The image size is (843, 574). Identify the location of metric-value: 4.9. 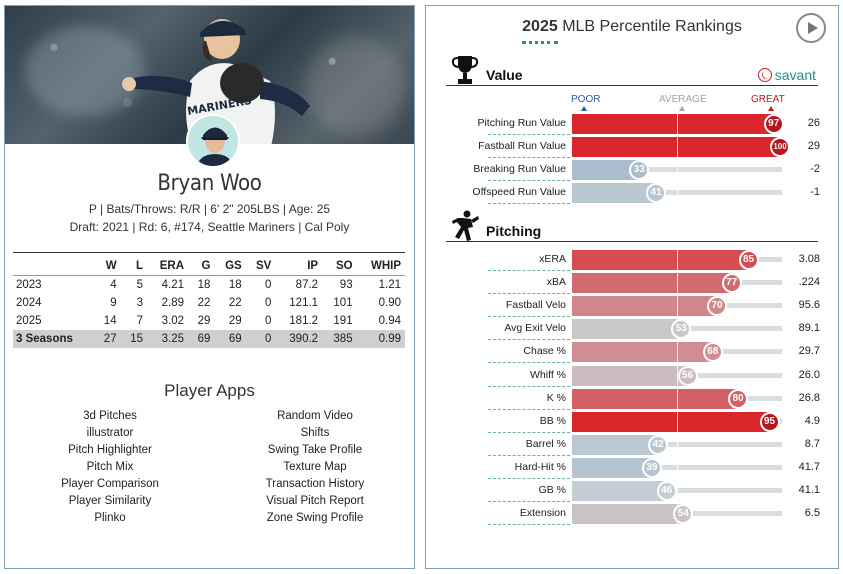
(812, 420).